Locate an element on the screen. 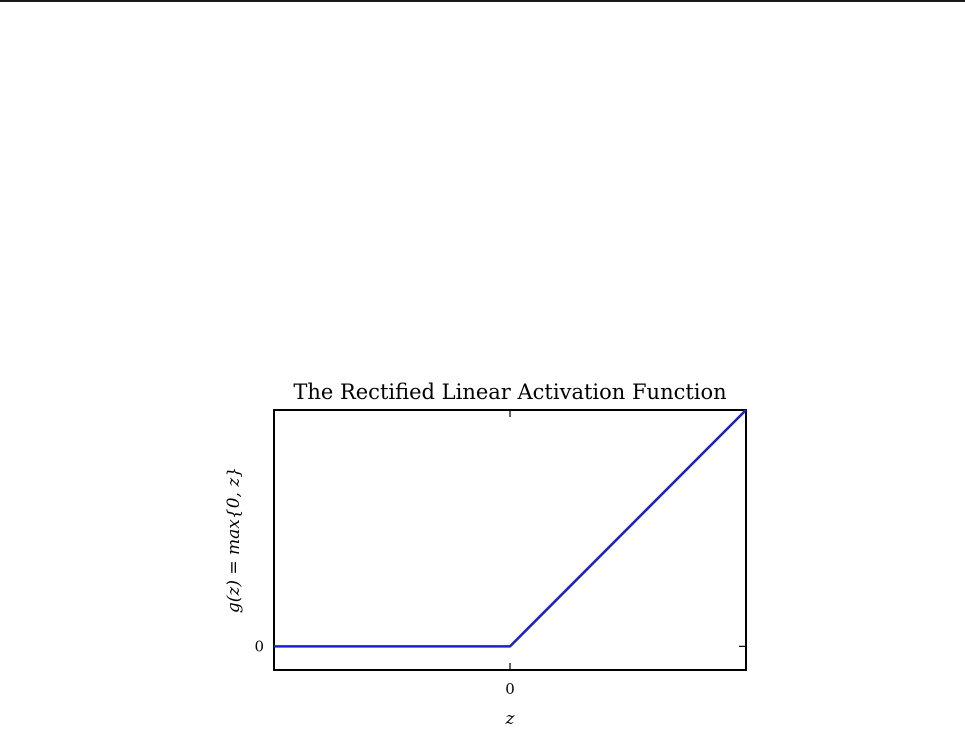 The width and height of the screenshot is (965, 756). page-top-rule is located at coordinates (482, 1).